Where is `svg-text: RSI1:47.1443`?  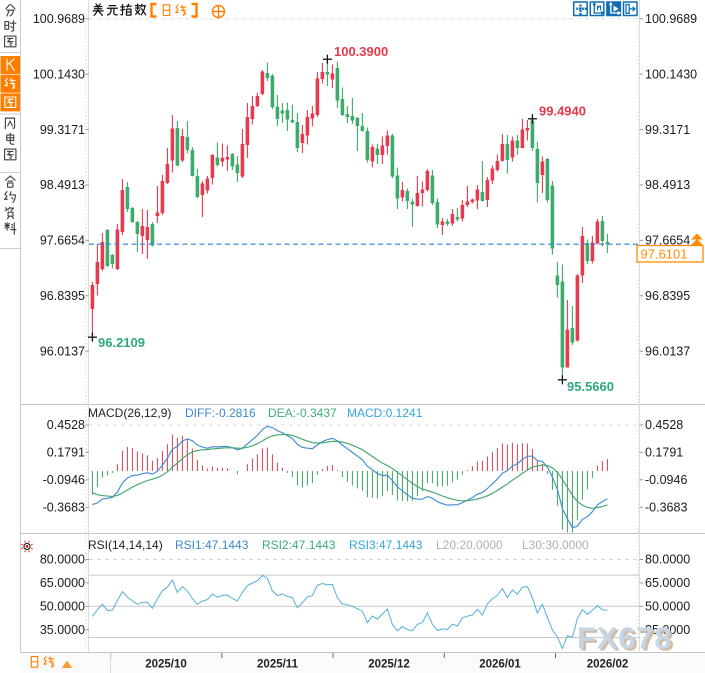 svg-text: RSI1:47.1443 is located at coordinates (212, 545).